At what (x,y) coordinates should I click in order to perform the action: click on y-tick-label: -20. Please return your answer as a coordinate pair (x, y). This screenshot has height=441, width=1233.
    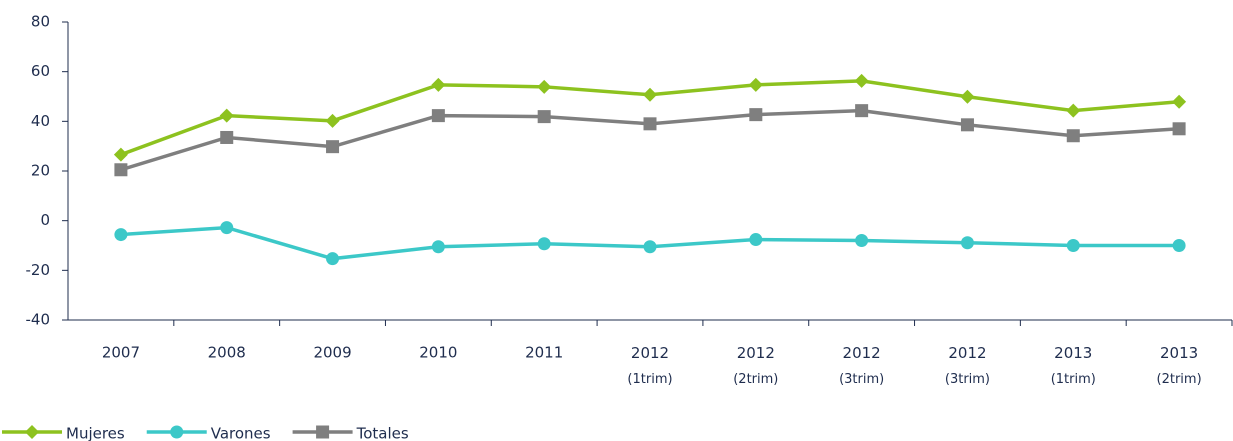
    Looking at the image, I should click on (38, 270).